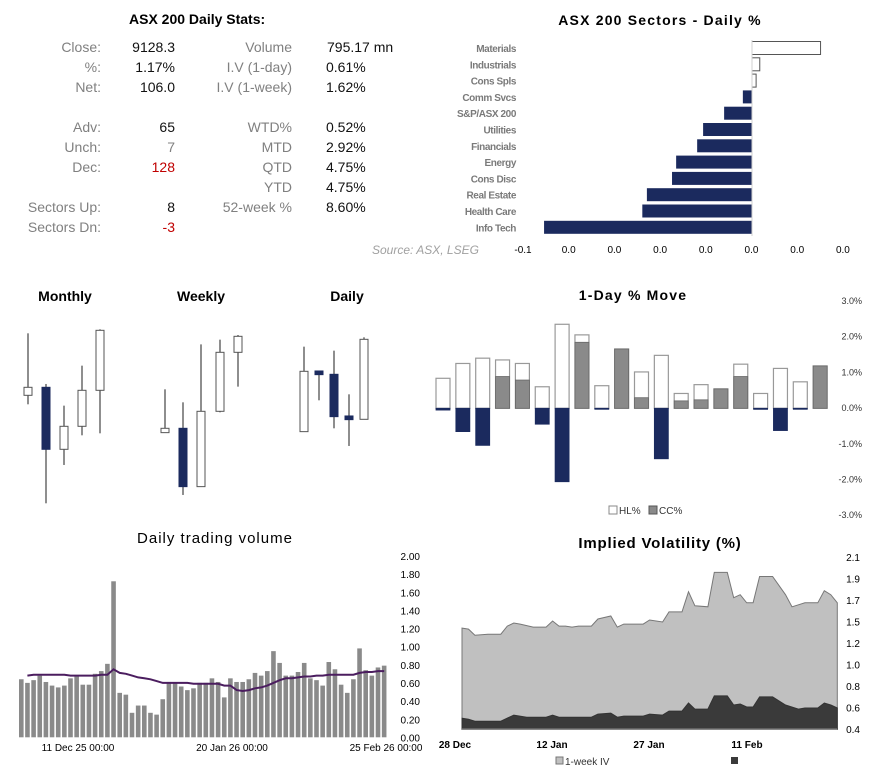 This screenshot has width=874, height=777. Describe the element at coordinates (259, 67) in the screenshot. I see `stat-label: I.V (1-day)` at that location.